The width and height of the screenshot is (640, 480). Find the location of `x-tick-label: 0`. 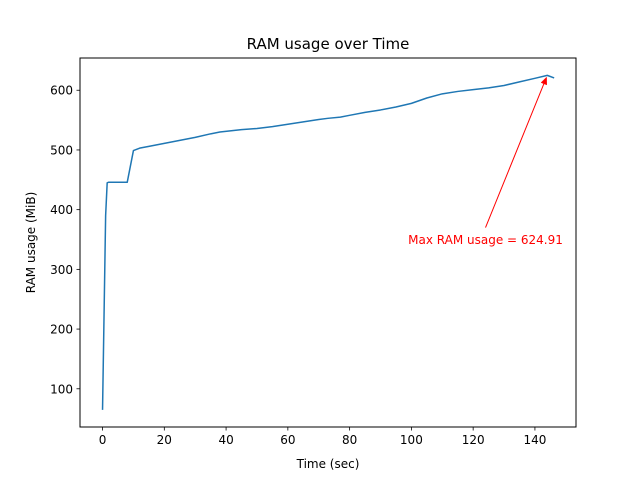

x-tick-label: 0 is located at coordinates (103, 440).